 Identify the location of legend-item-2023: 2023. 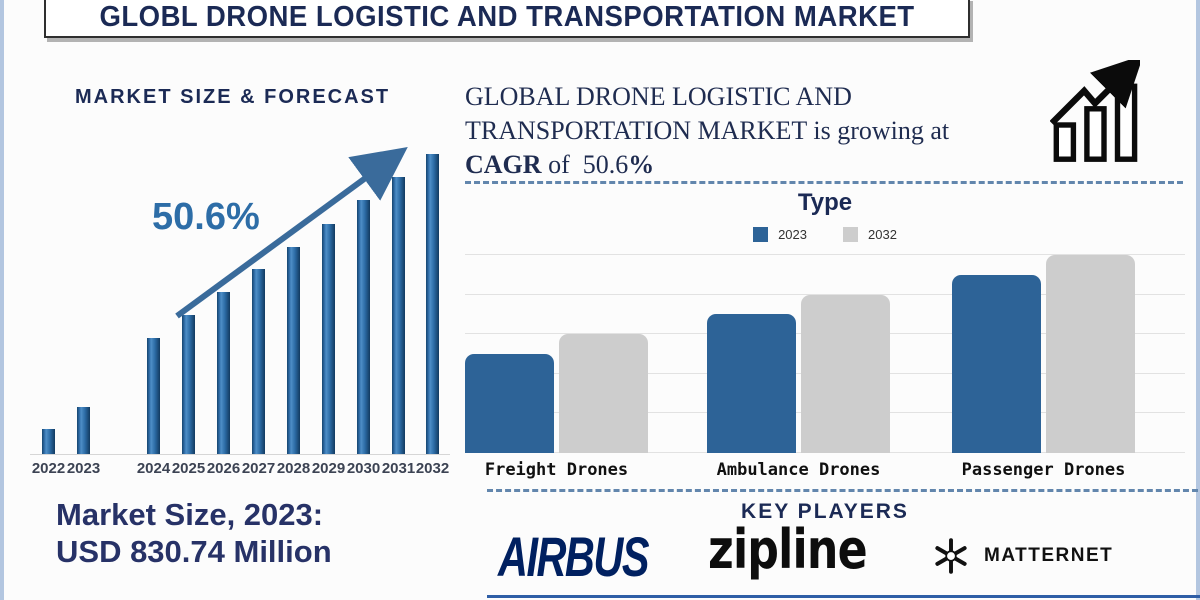
(780, 234).